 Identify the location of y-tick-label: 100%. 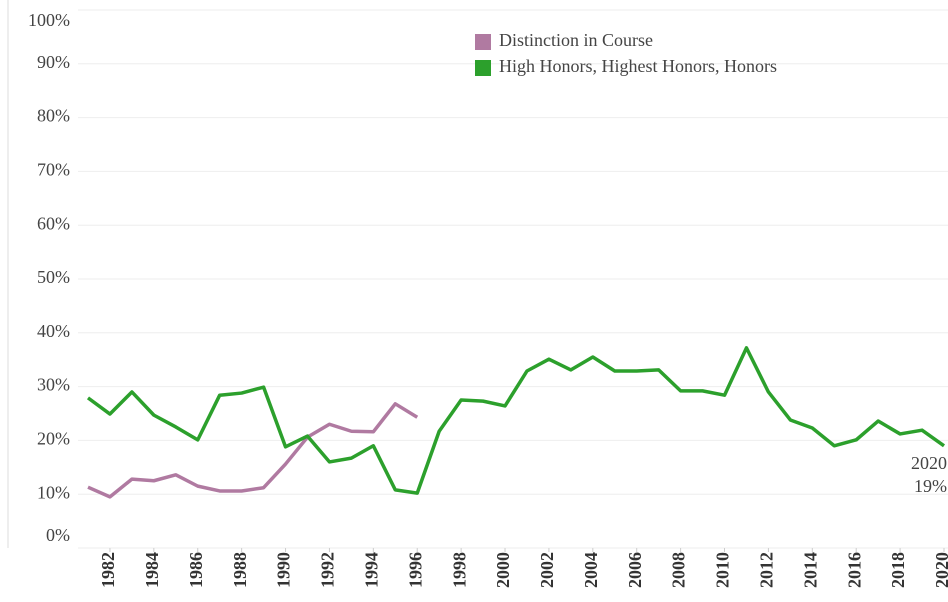
(49, 20).